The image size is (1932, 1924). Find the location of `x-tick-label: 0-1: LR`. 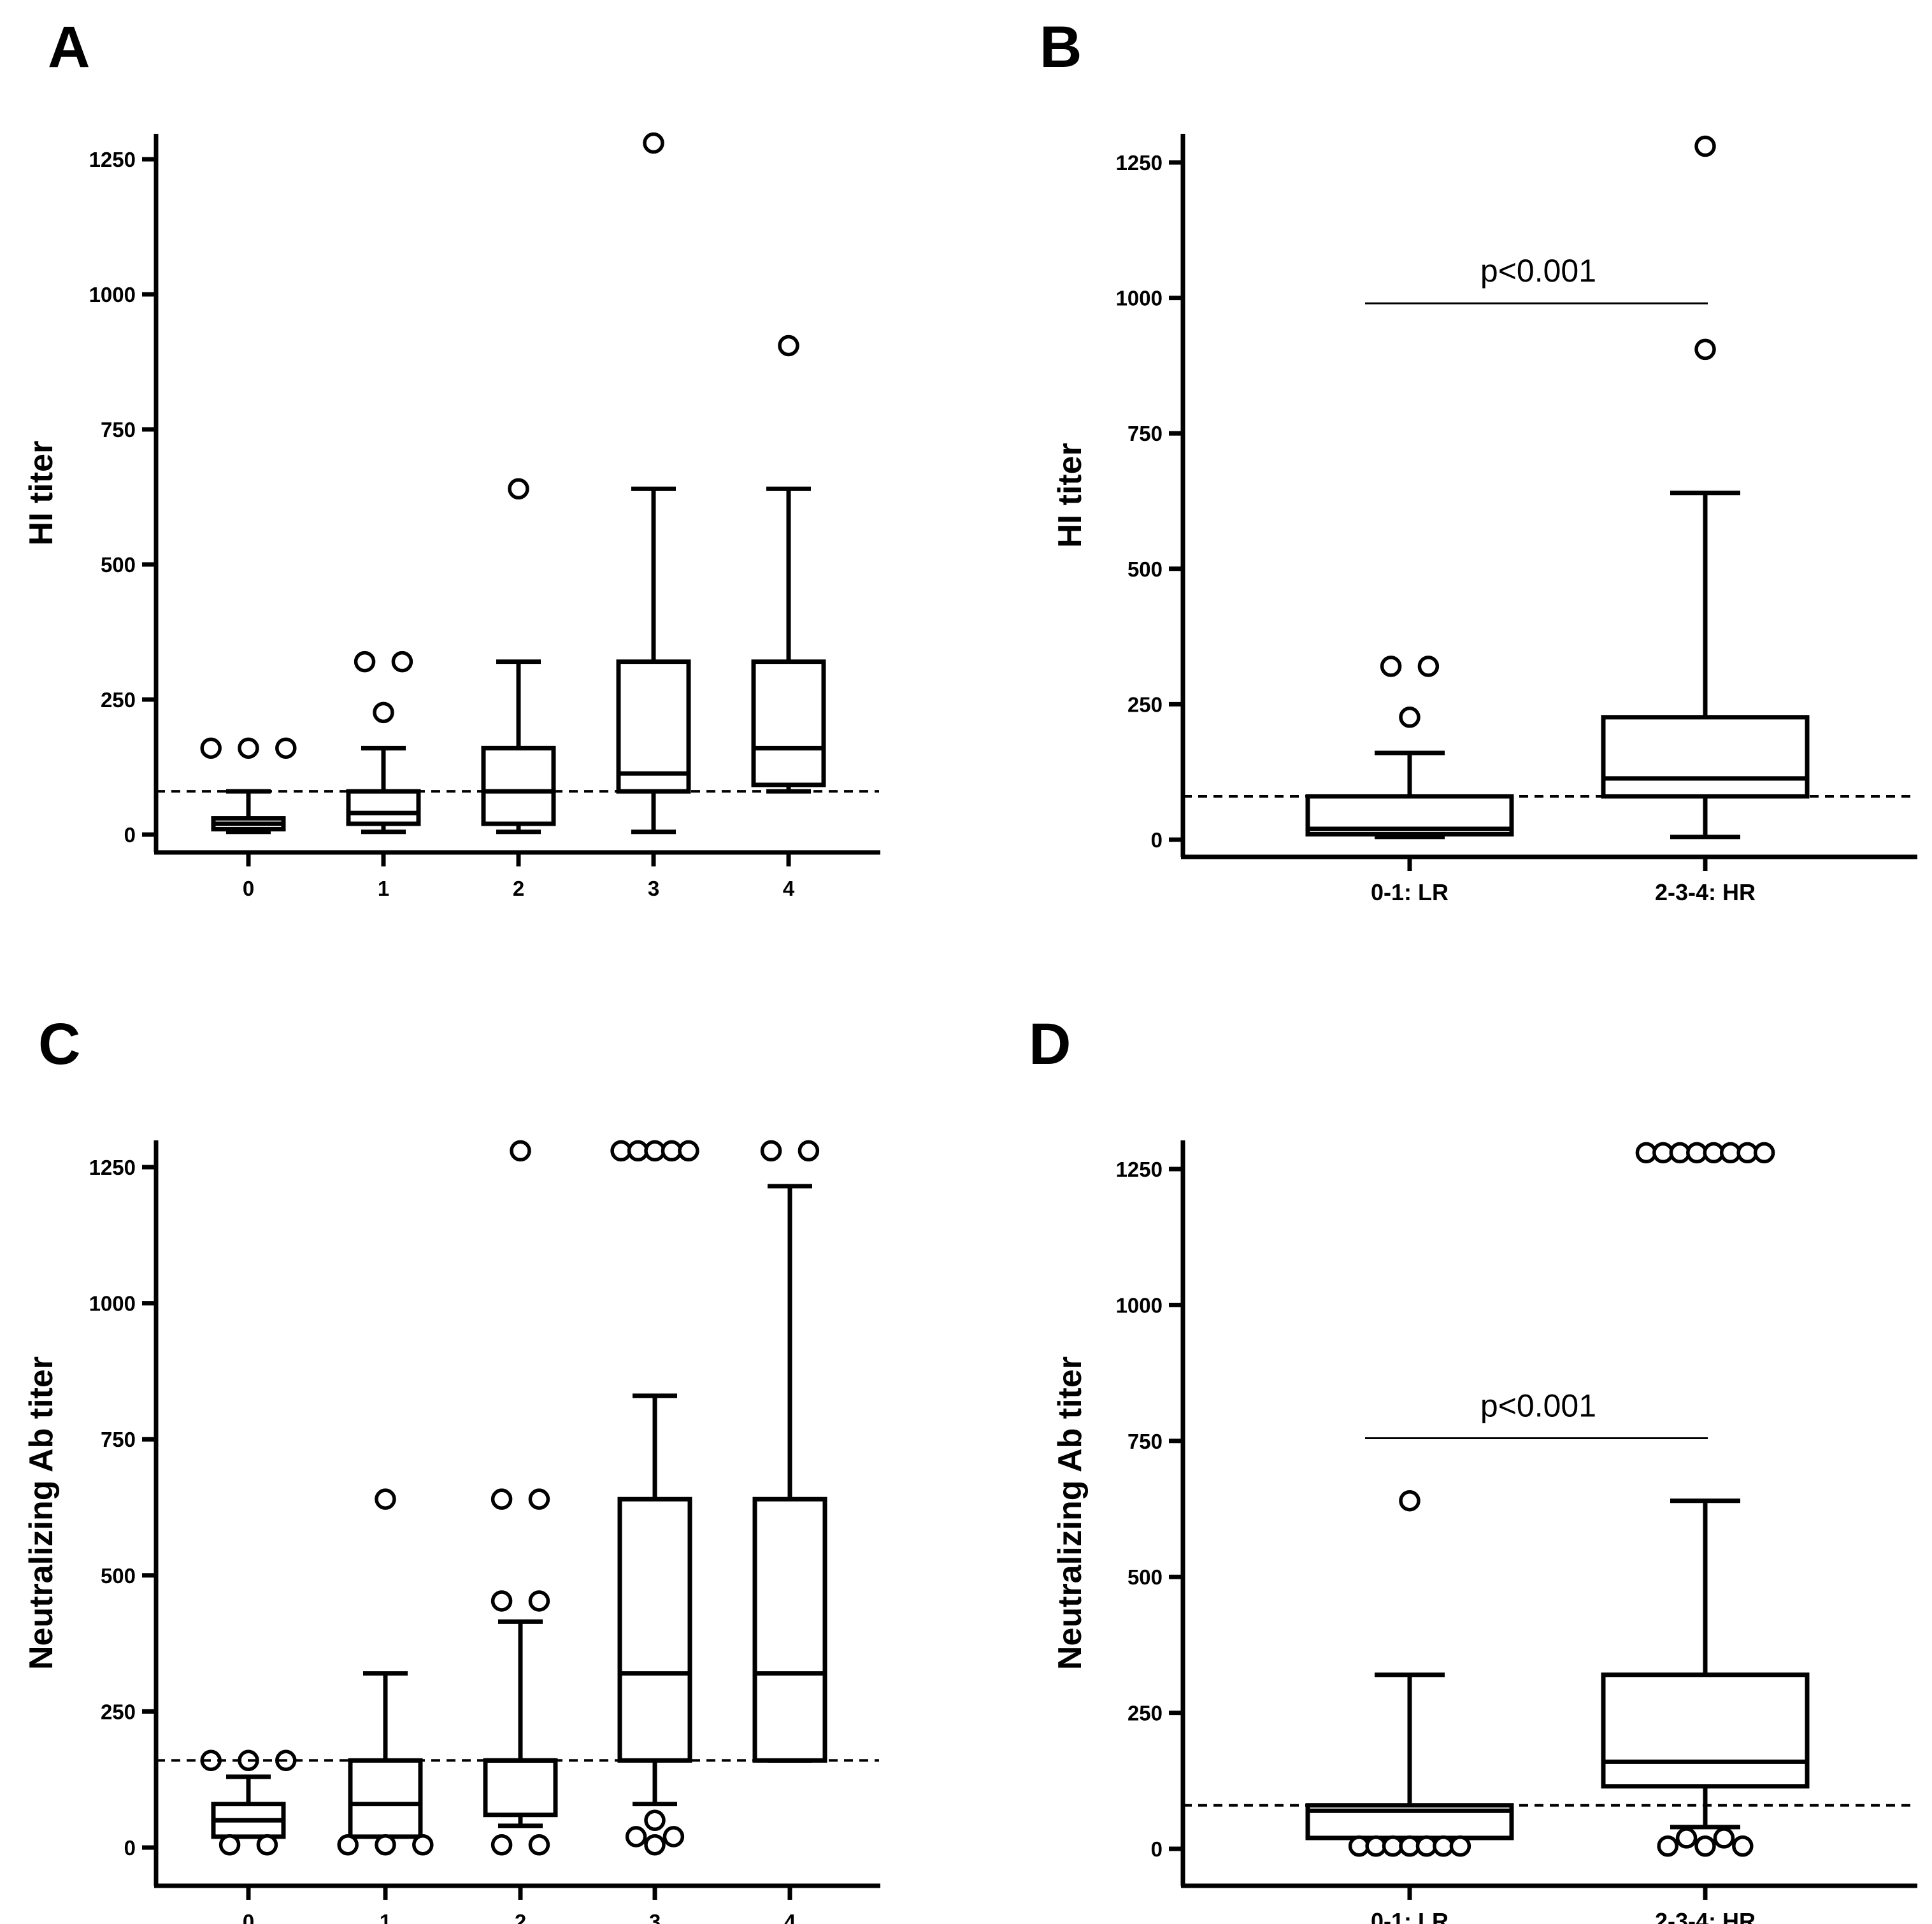

x-tick-label: 0-1: LR is located at coordinates (1410, 892).